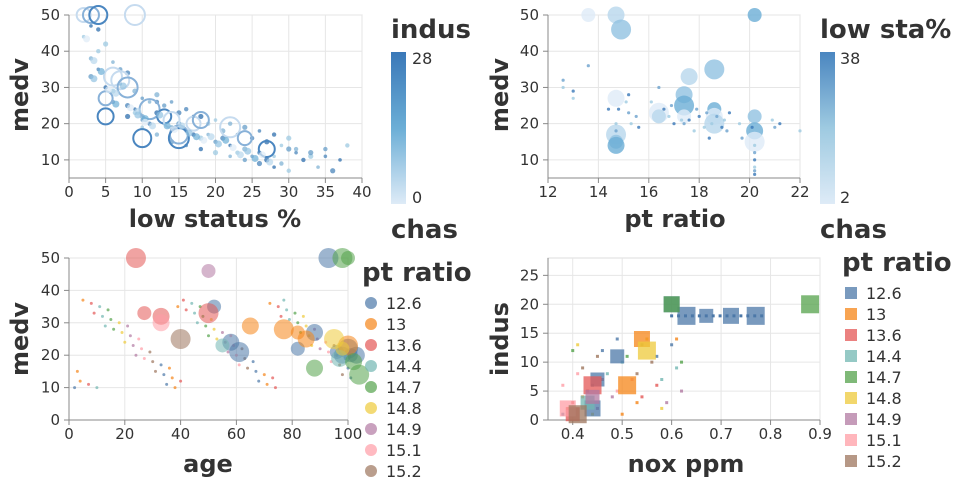  I want to click on legend-entry-label: 14.4, so click(884, 356).